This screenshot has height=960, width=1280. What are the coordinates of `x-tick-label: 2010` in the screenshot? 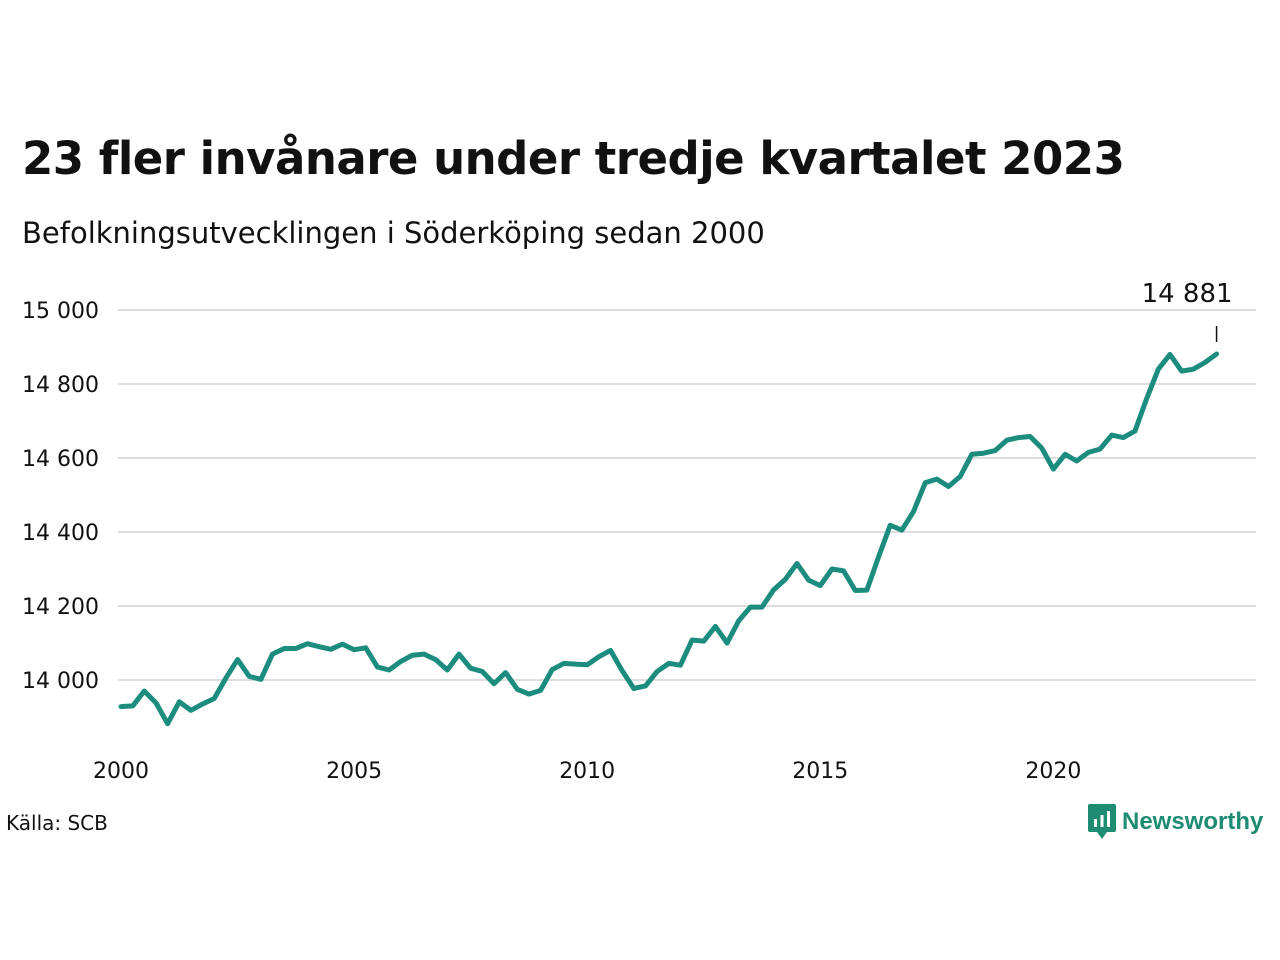 It's located at (587, 771).